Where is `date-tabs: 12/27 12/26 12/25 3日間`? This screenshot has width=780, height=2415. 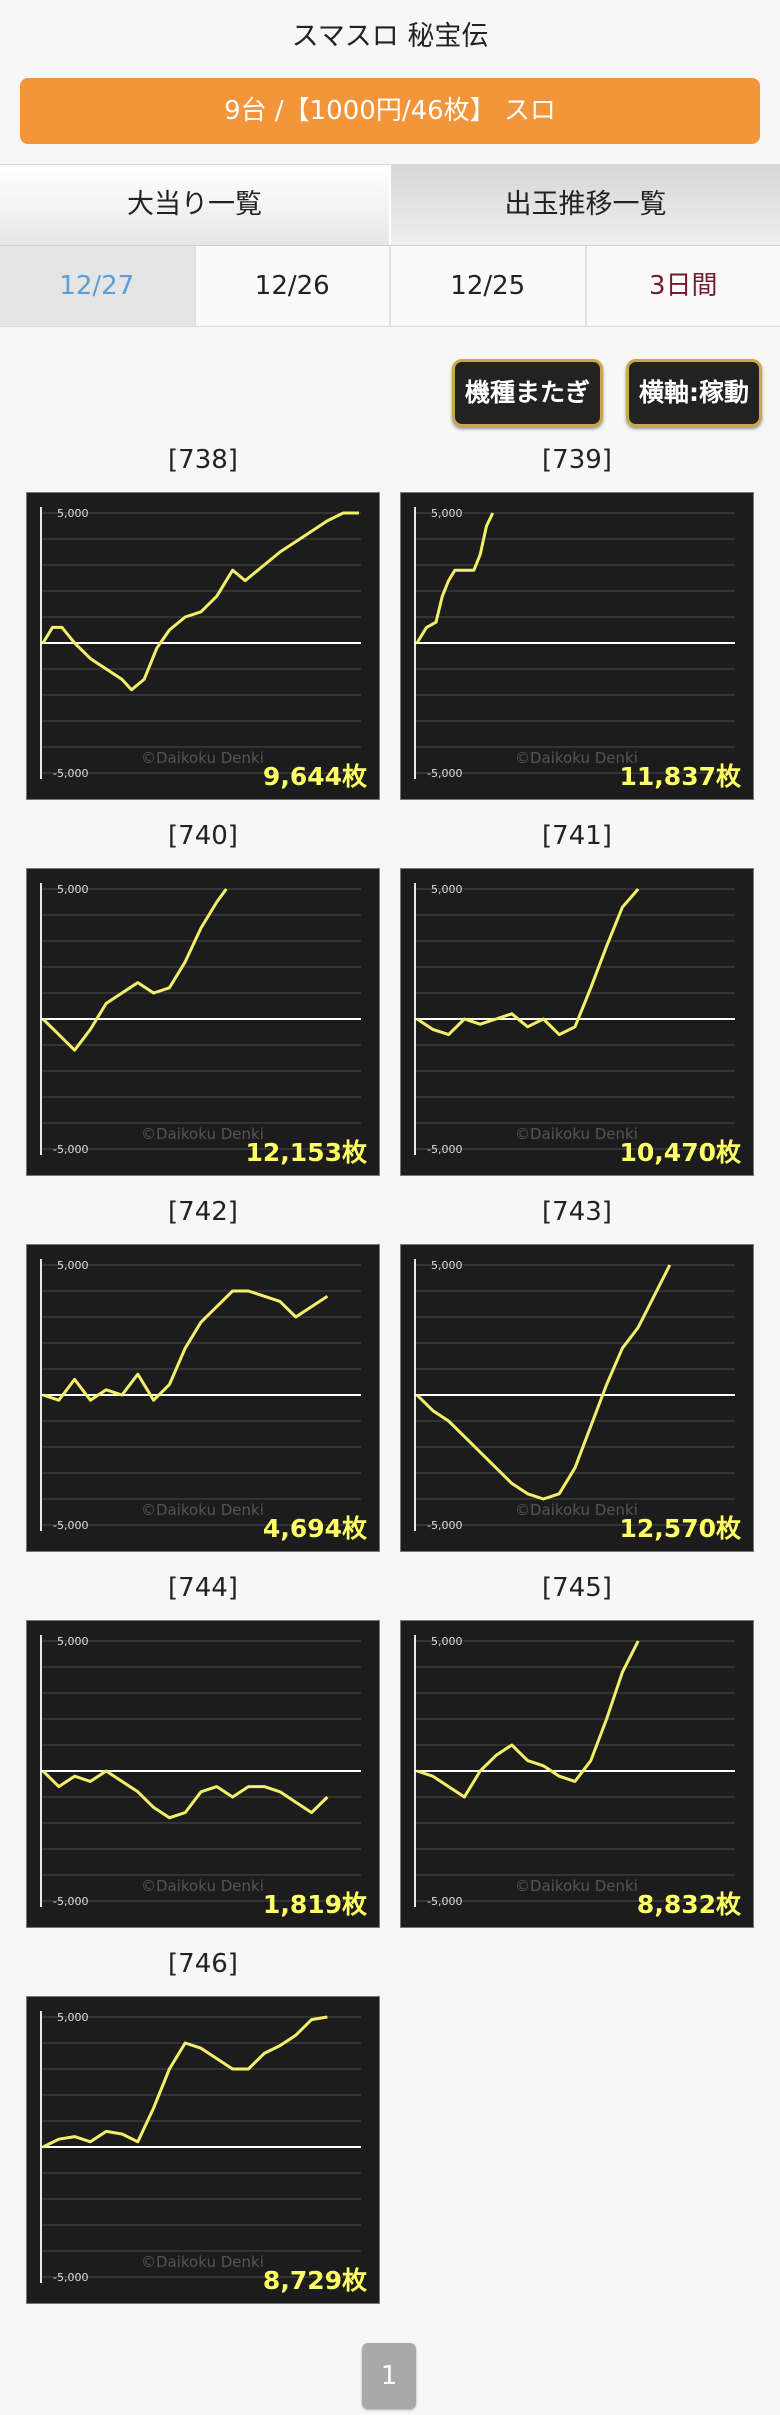
date-tabs: 12/27 12/26 12/25 3日間 is located at coordinates (390, 286).